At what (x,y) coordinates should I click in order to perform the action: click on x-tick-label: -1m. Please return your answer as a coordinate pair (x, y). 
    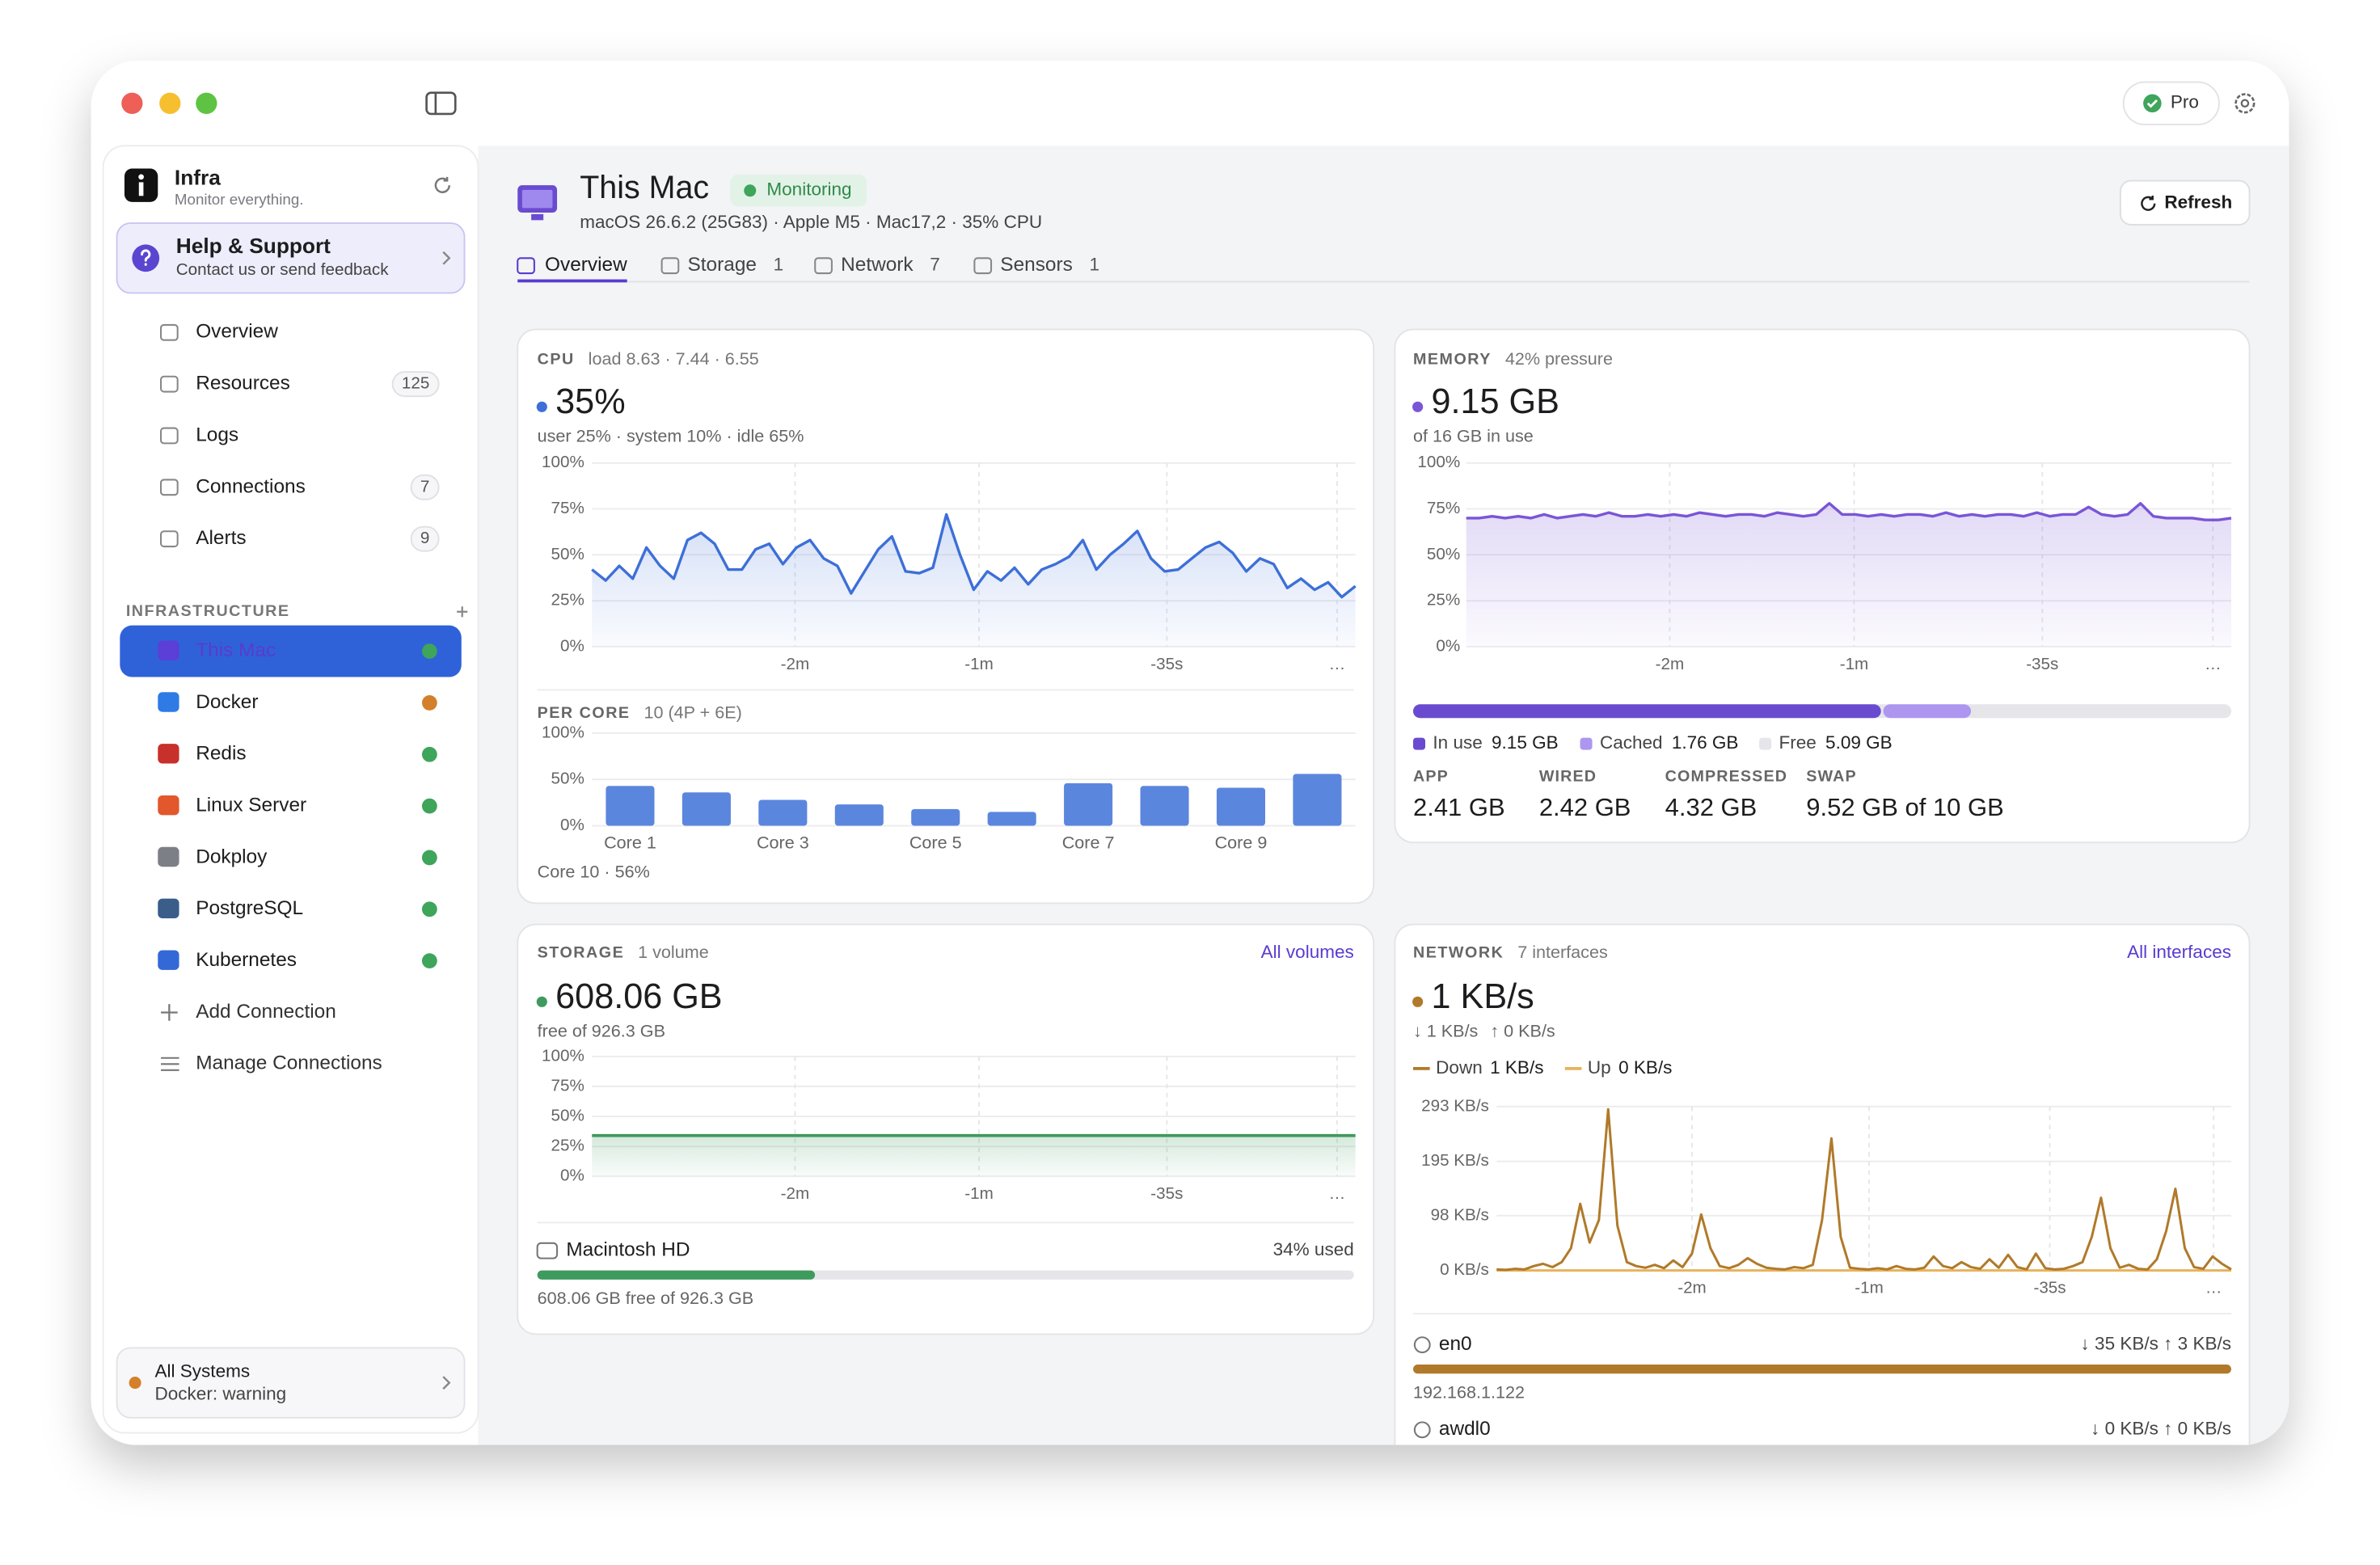
    Looking at the image, I should click on (1854, 664).